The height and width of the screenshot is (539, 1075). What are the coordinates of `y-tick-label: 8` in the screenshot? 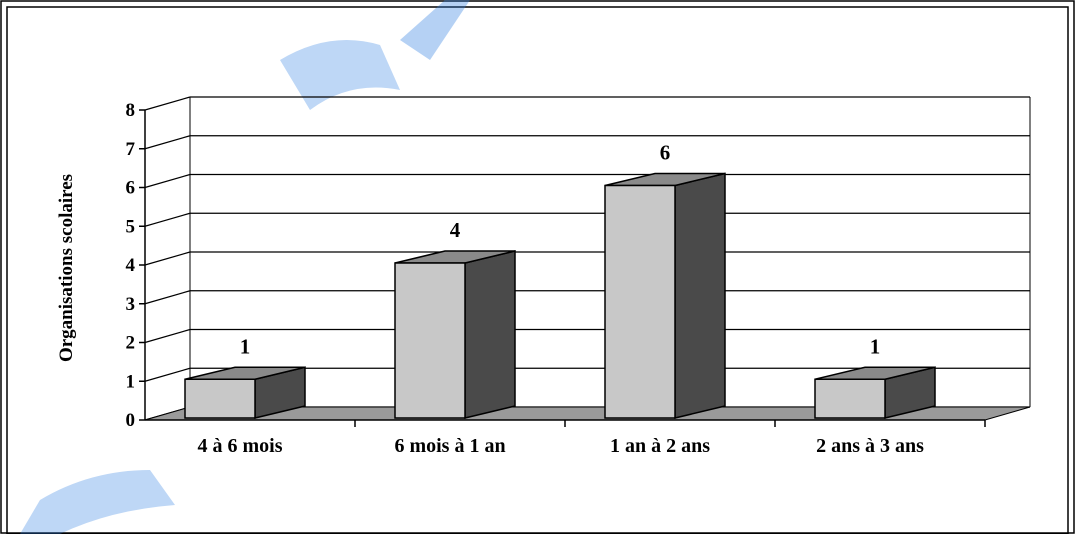 It's located at (131, 110).